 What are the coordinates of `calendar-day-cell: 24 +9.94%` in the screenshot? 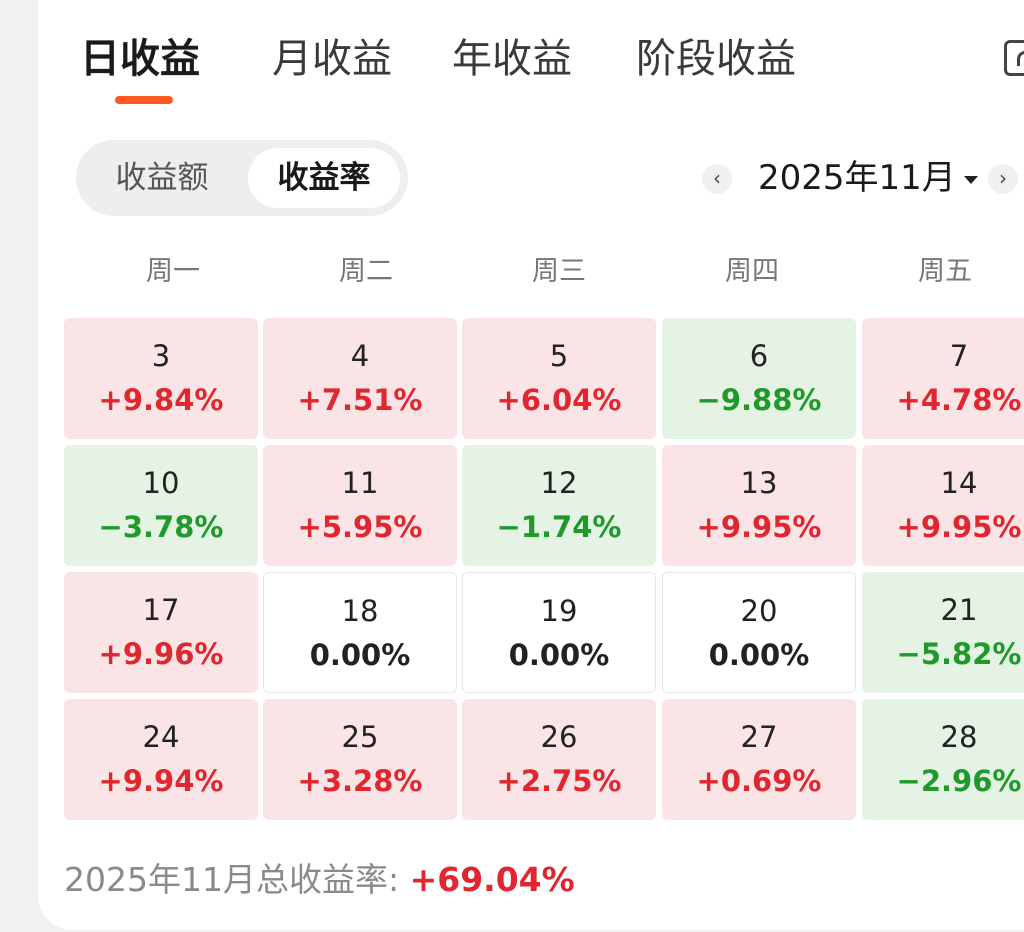 It's located at (161, 759).